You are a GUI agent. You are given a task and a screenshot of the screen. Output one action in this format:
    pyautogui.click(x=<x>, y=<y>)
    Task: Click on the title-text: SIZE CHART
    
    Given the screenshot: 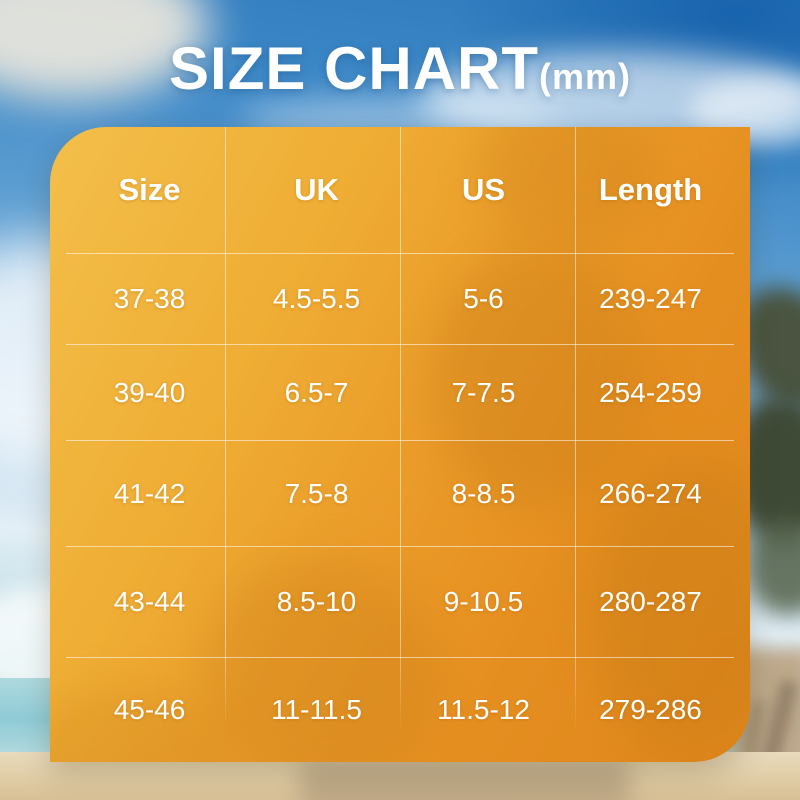 What is the action you would take?
    pyautogui.click(x=354, y=68)
    